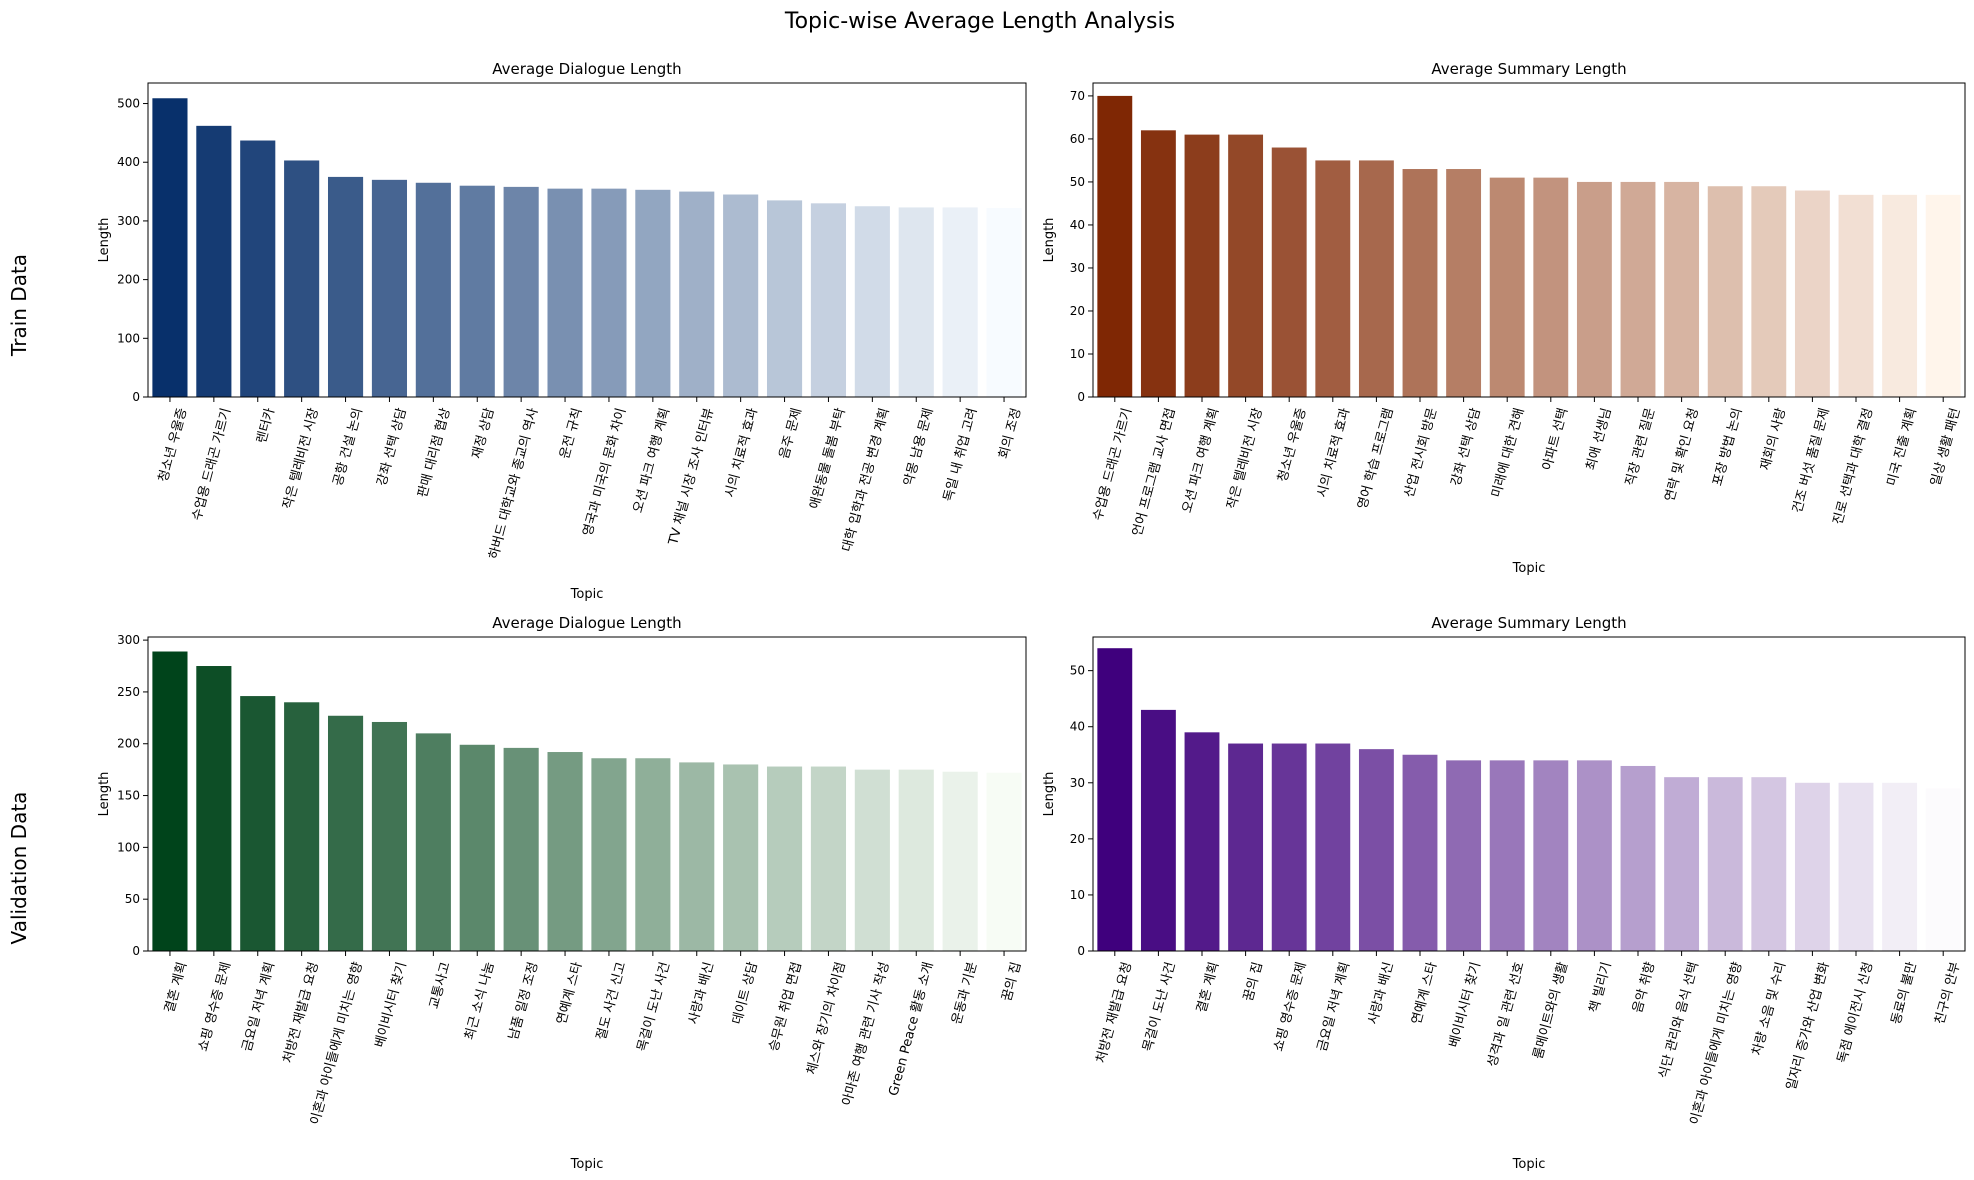 The image size is (1974, 1180). I want to click on x-tick-label: 영국과 미국의 문화 차이, so click(605, 471).